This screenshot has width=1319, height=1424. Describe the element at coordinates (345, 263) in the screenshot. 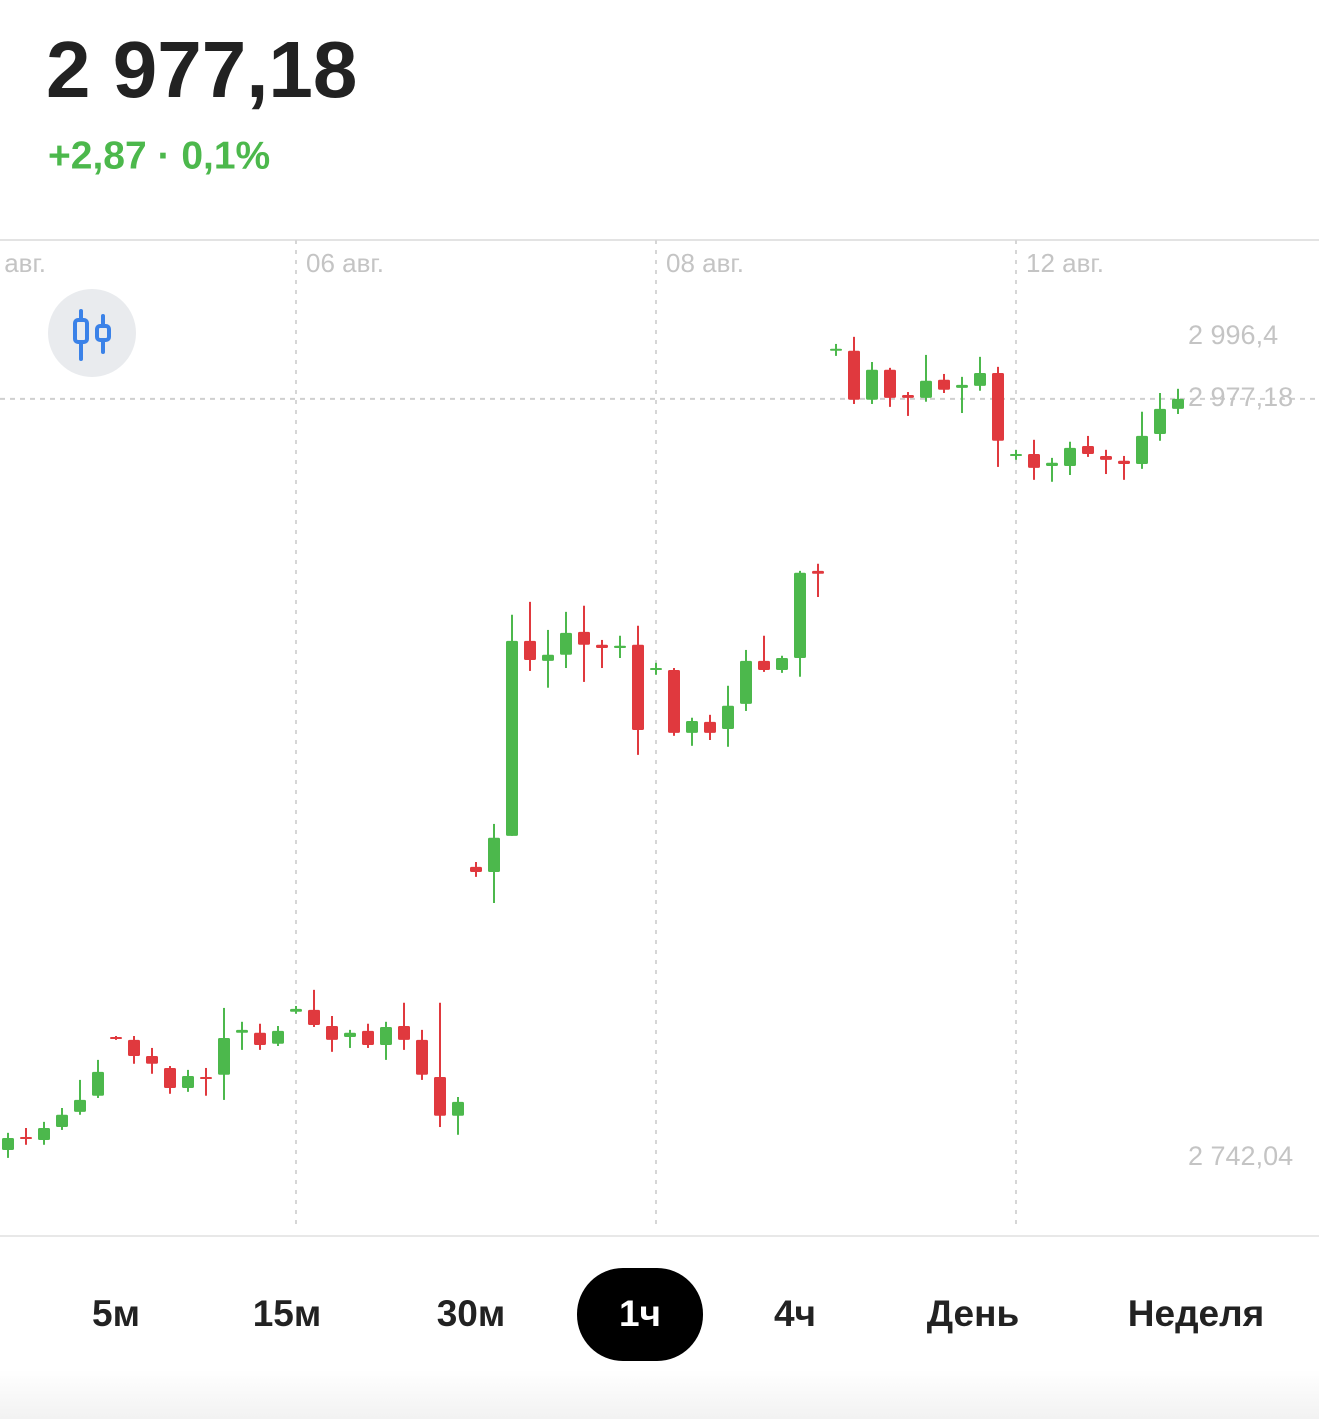

I see `x-tick-label: 06 авг.` at that location.